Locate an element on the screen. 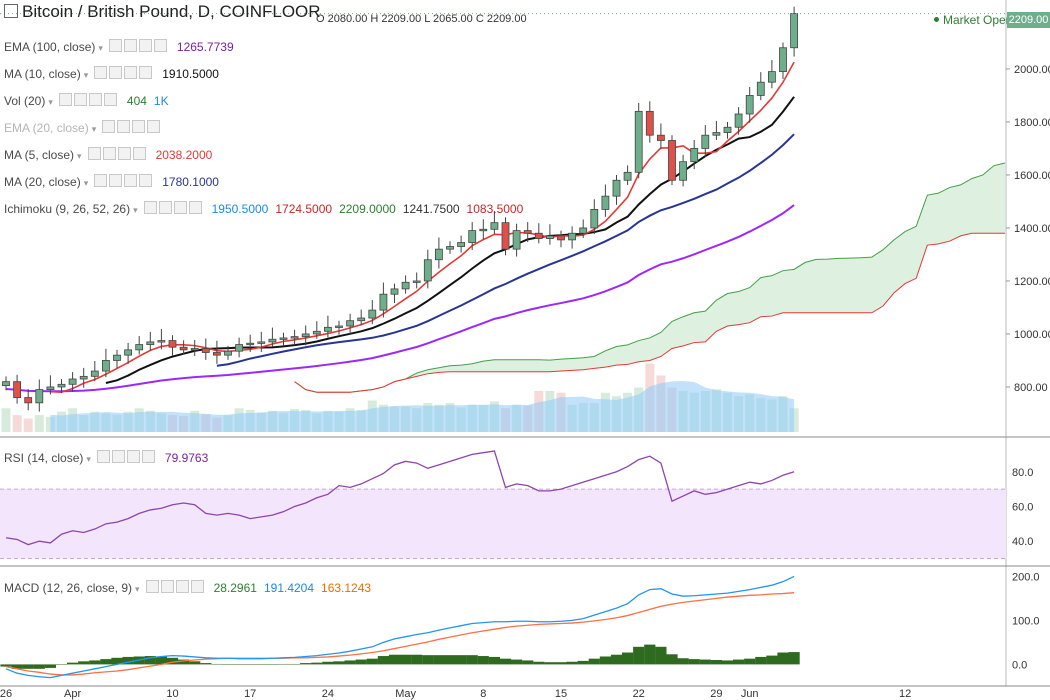 The image size is (1050, 700). rsi-tick-label: 80.0 is located at coordinates (1022, 473).